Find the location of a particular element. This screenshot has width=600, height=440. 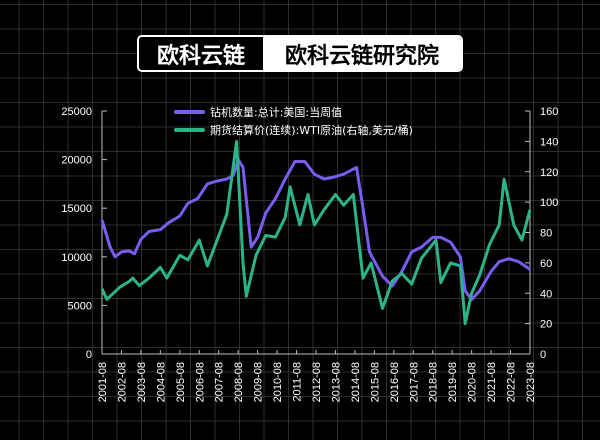

right-tick-label: 160 is located at coordinates (549, 112).